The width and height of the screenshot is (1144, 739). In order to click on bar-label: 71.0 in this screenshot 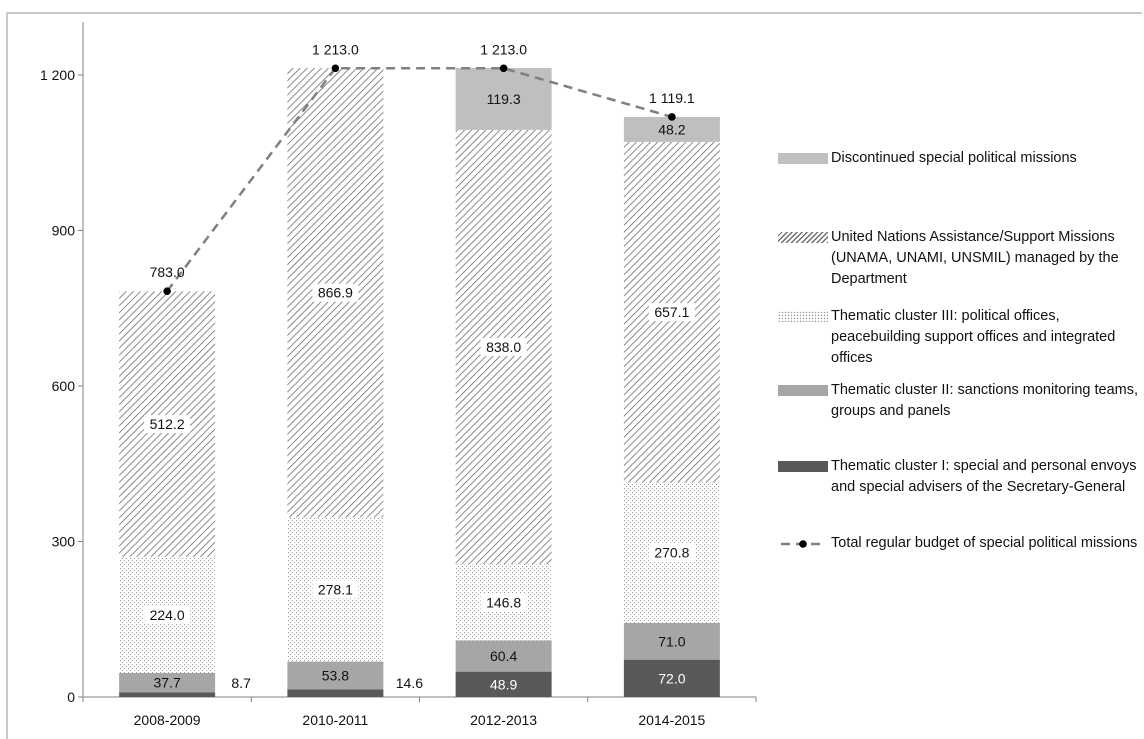, I will do `click(671, 641)`.